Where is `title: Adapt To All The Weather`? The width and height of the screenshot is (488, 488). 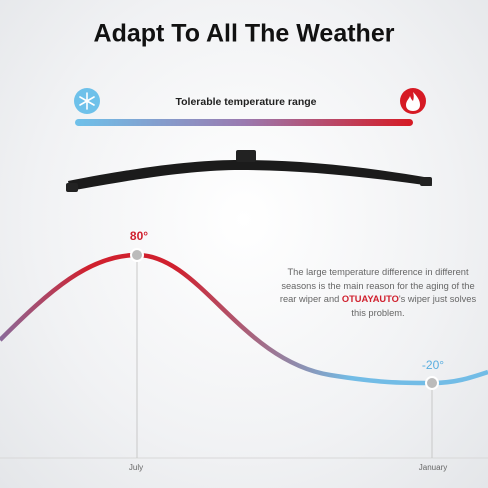 title: Adapt To All The Weather is located at coordinates (244, 34).